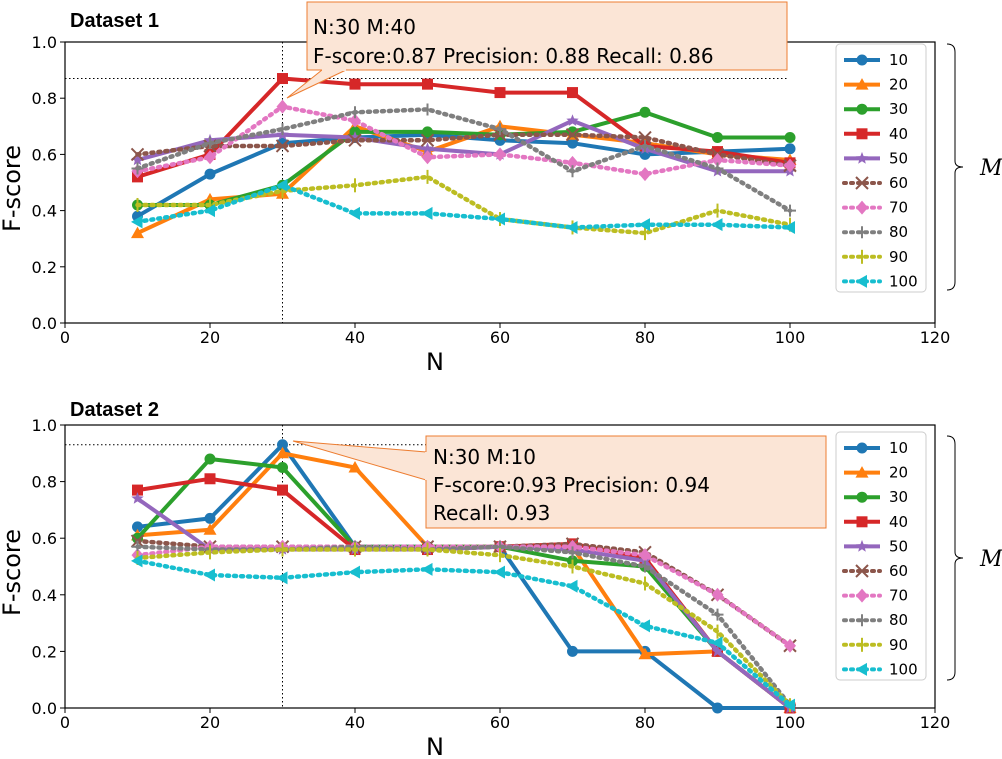 The width and height of the screenshot is (1002, 759). I want to click on x-tick-label: 0, so click(65, 722).